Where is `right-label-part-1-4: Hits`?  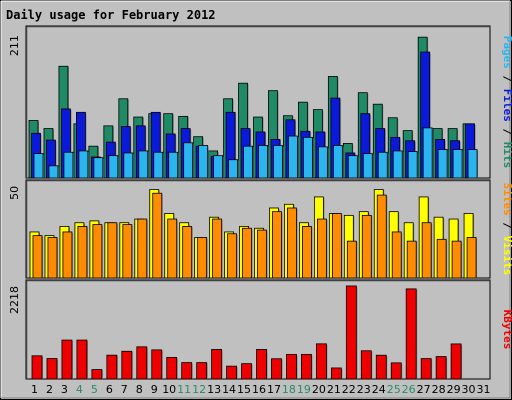 right-label-part-1-4: Hits is located at coordinates (506, 155).